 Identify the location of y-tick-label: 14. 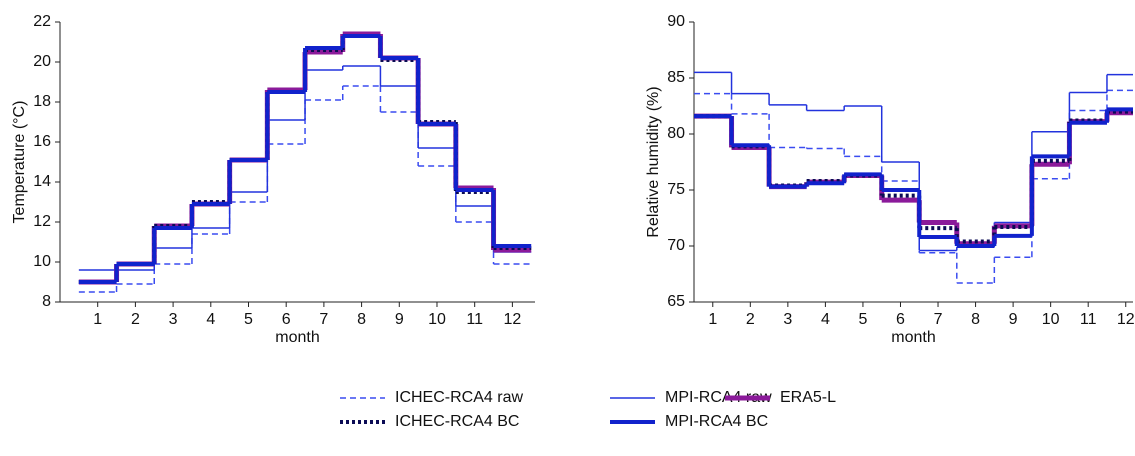
(42, 181).